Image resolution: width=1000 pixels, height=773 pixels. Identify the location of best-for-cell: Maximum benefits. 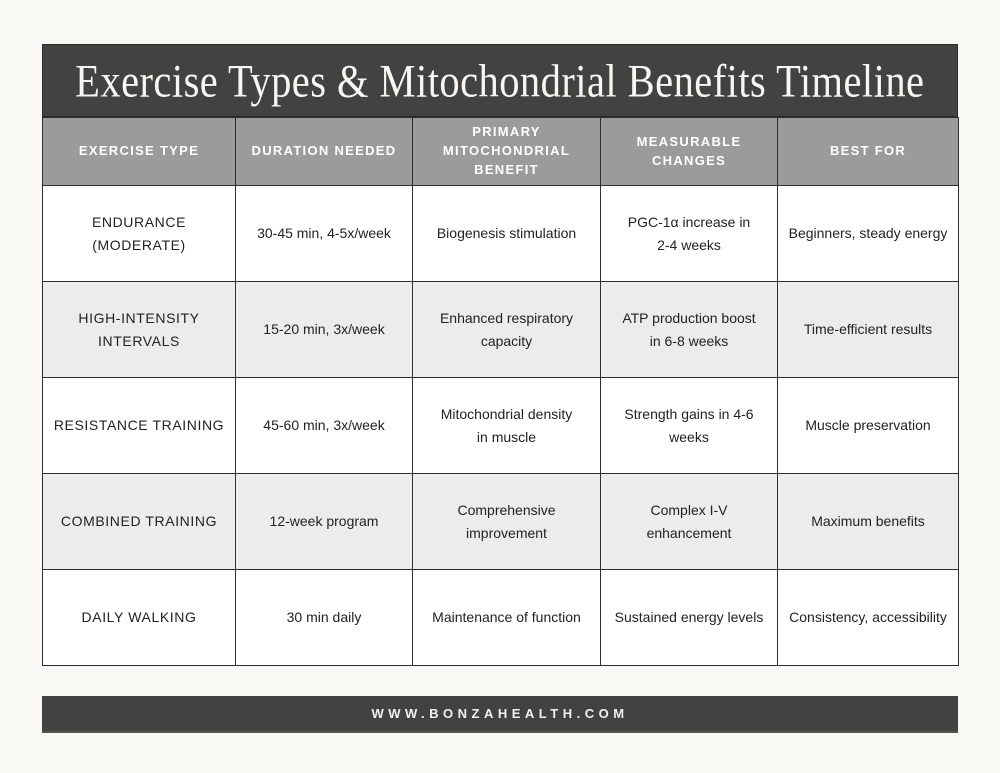
(868, 521).